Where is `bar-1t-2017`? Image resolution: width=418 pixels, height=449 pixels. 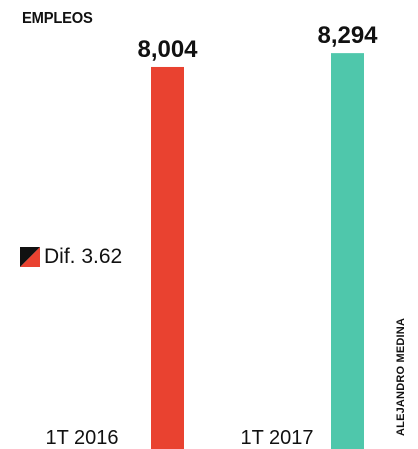
bar-1t-2017 is located at coordinates (347, 251).